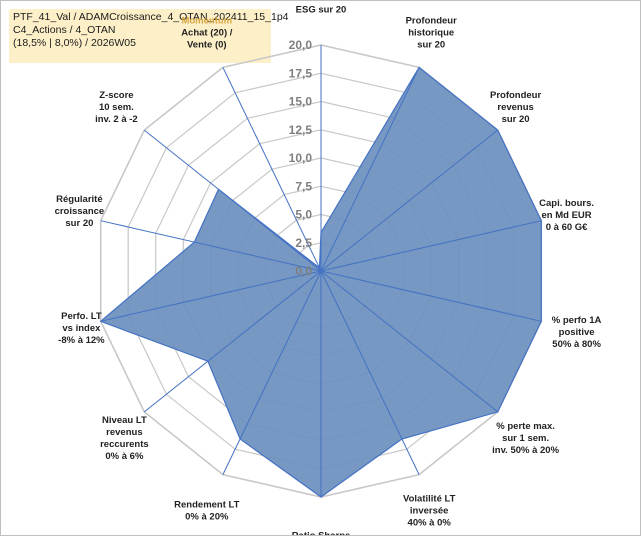 The image size is (641, 536). Describe the element at coordinates (116, 119) in the screenshot. I see `axis-label: inv. 2 à -2` at that location.